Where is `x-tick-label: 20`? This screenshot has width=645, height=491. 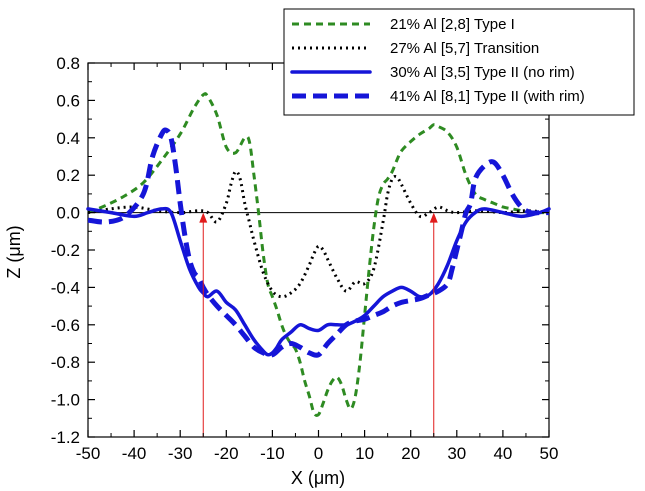 x-tick-label: 20 is located at coordinates (410, 453).